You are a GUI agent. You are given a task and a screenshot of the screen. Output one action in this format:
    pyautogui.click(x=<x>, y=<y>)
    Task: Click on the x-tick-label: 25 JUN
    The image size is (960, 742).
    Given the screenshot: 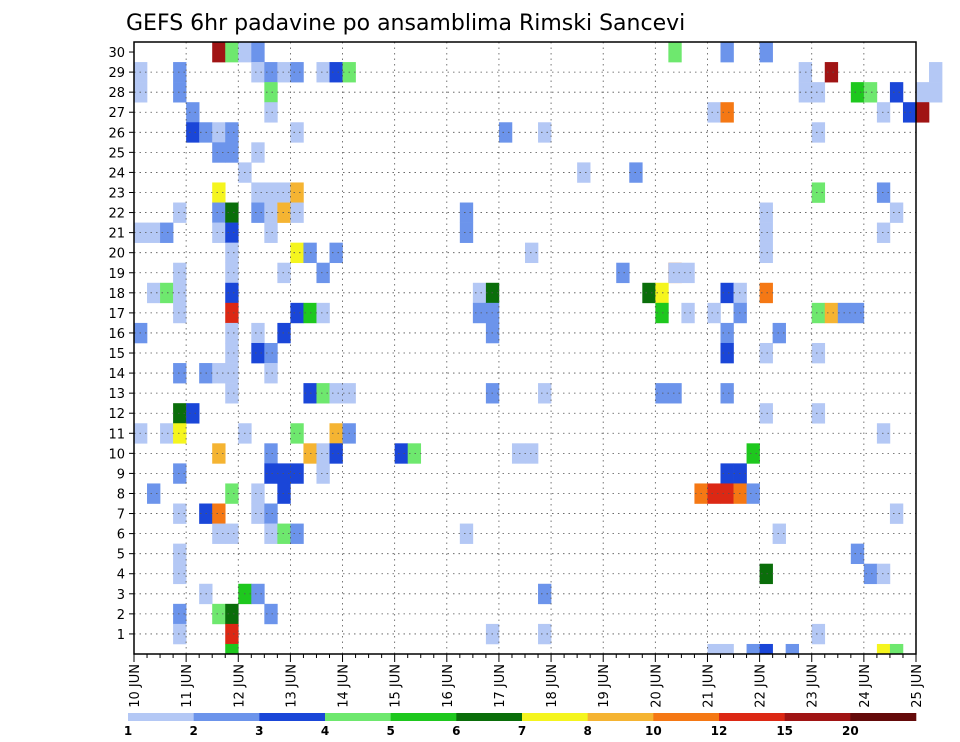 What is the action you would take?
    pyautogui.click(x=917, y=686)
    